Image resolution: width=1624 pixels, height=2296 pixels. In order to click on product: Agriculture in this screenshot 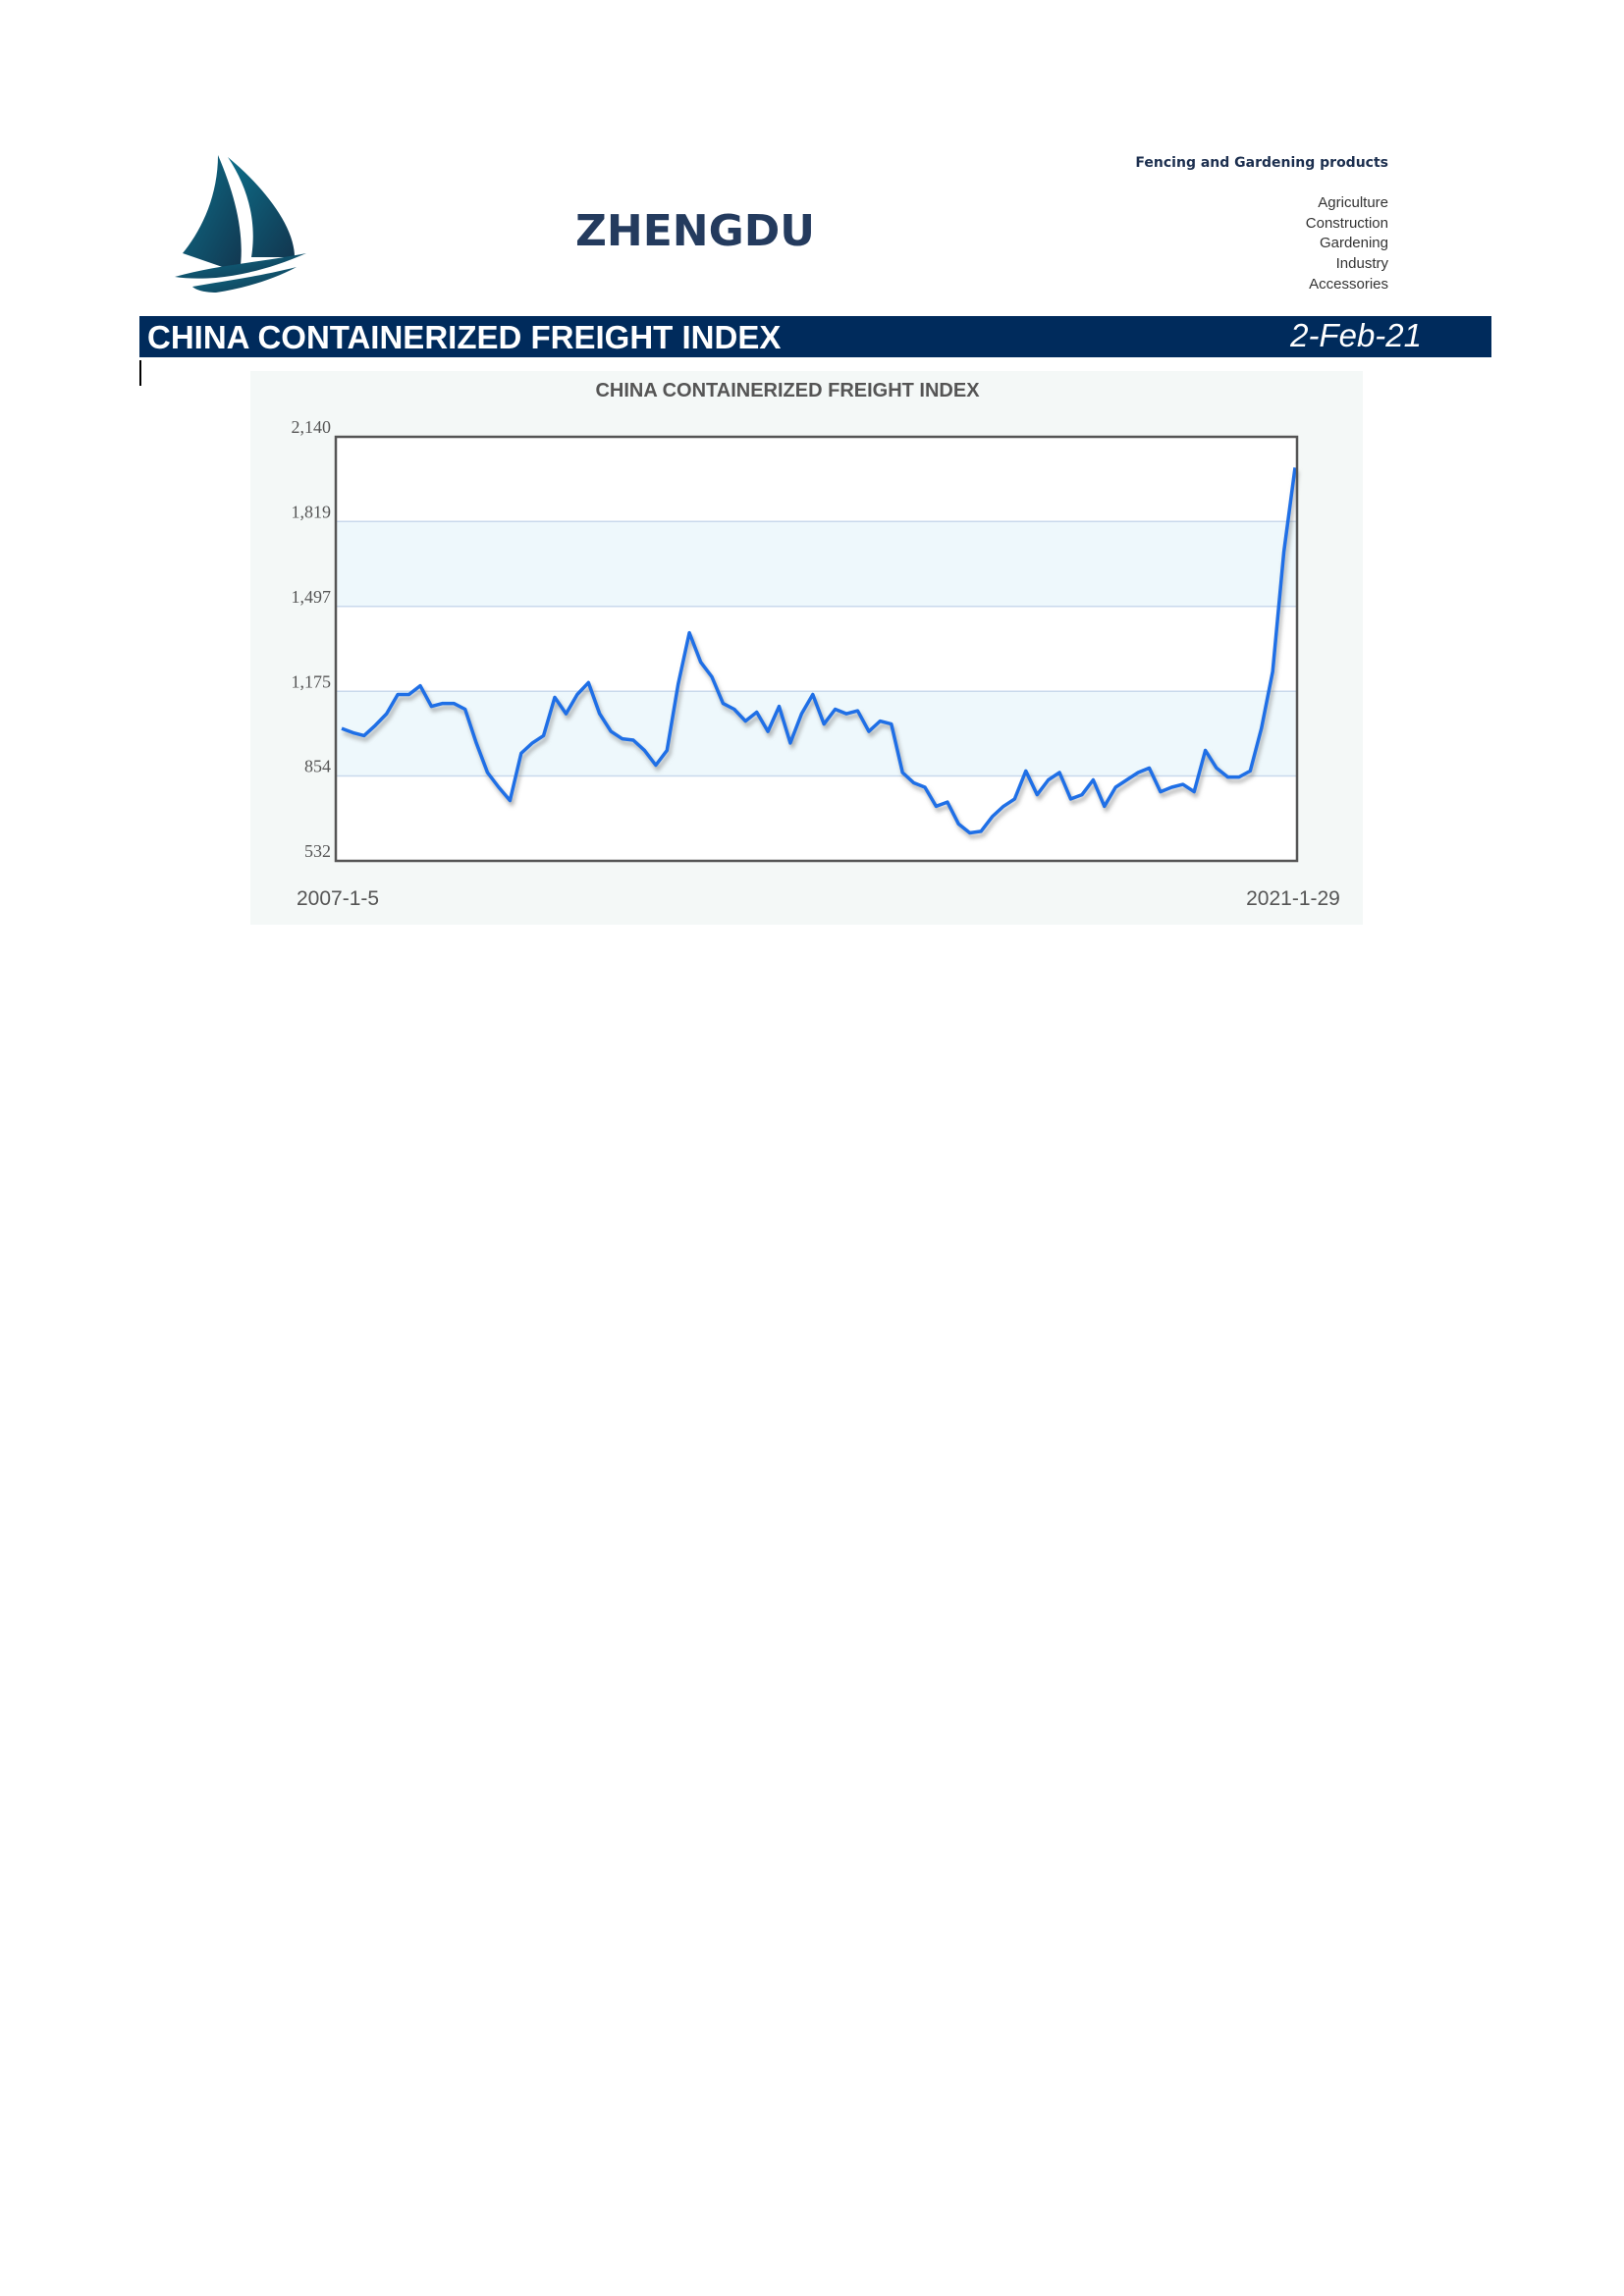, I will do `click(1353, 202)`.